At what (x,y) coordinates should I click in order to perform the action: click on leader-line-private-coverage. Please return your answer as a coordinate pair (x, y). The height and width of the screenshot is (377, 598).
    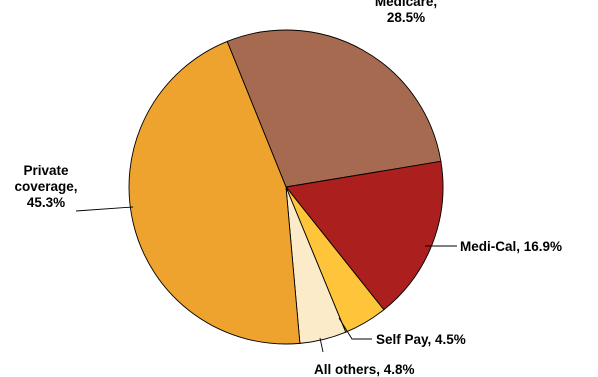
    Looking at the image, I should click on (104, 209).